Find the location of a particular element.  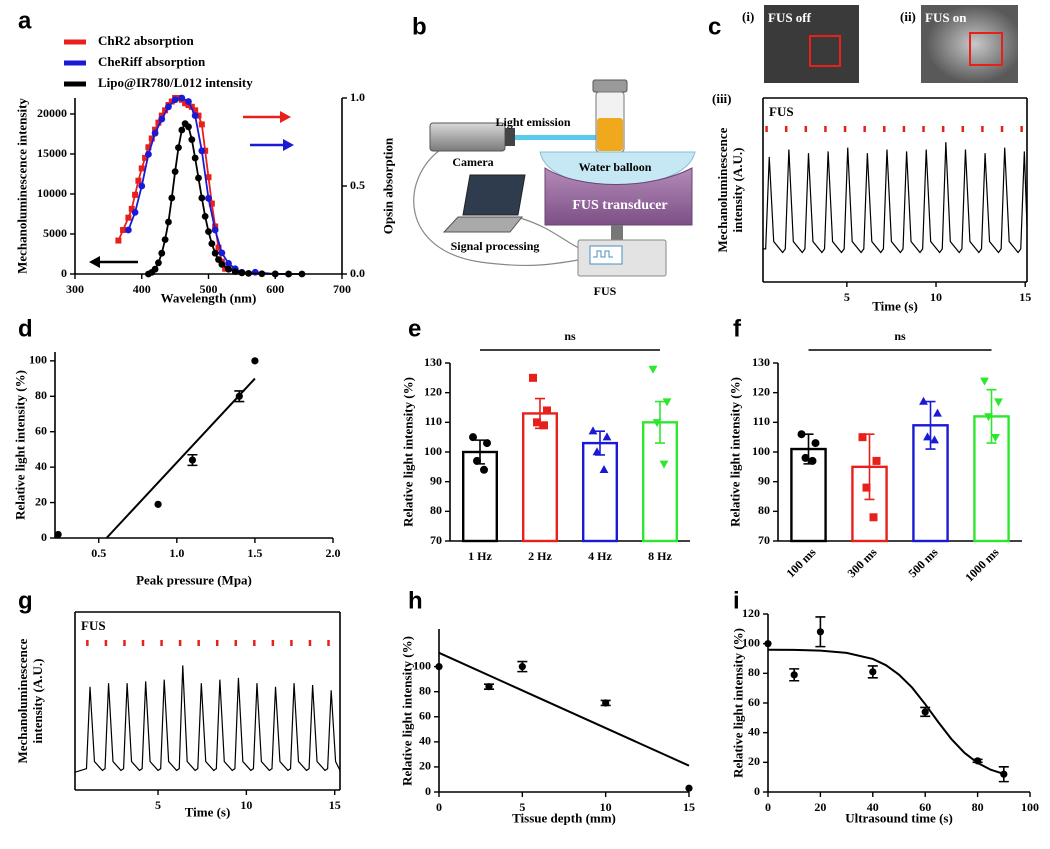

y-tick-label: 120 is located at coordinates (433, 391).